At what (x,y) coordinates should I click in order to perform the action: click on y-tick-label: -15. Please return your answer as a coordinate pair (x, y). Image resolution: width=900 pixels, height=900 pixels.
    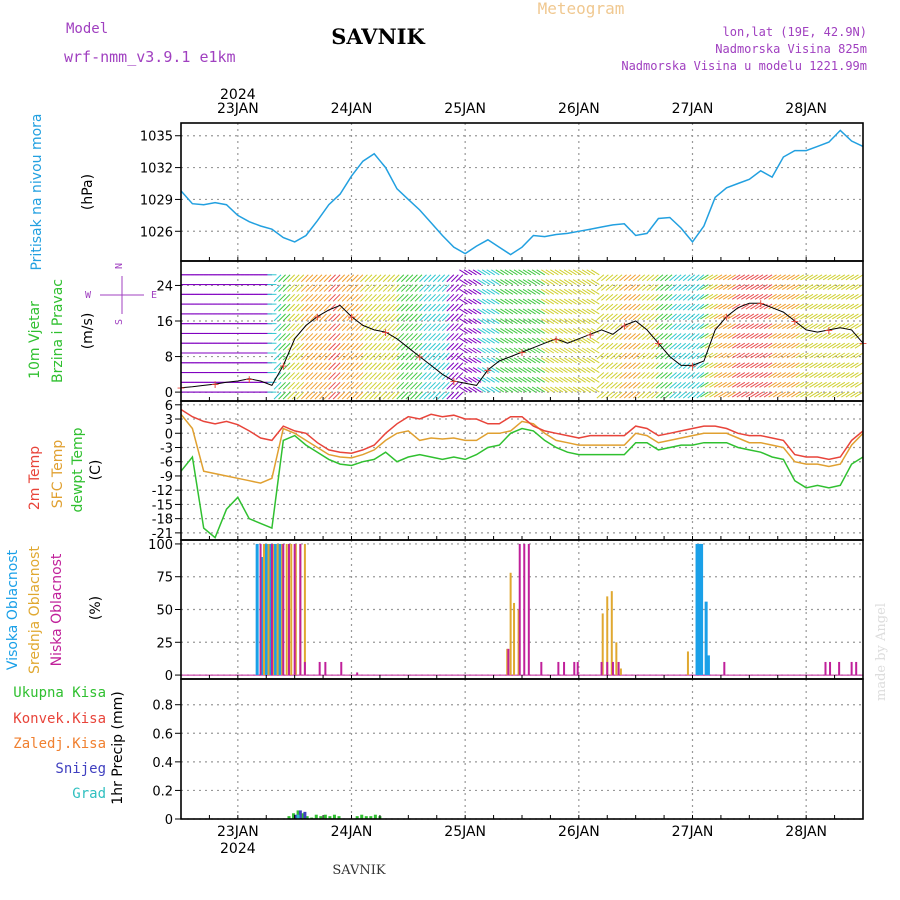
    Looking at the image, I should click on (162, 505).